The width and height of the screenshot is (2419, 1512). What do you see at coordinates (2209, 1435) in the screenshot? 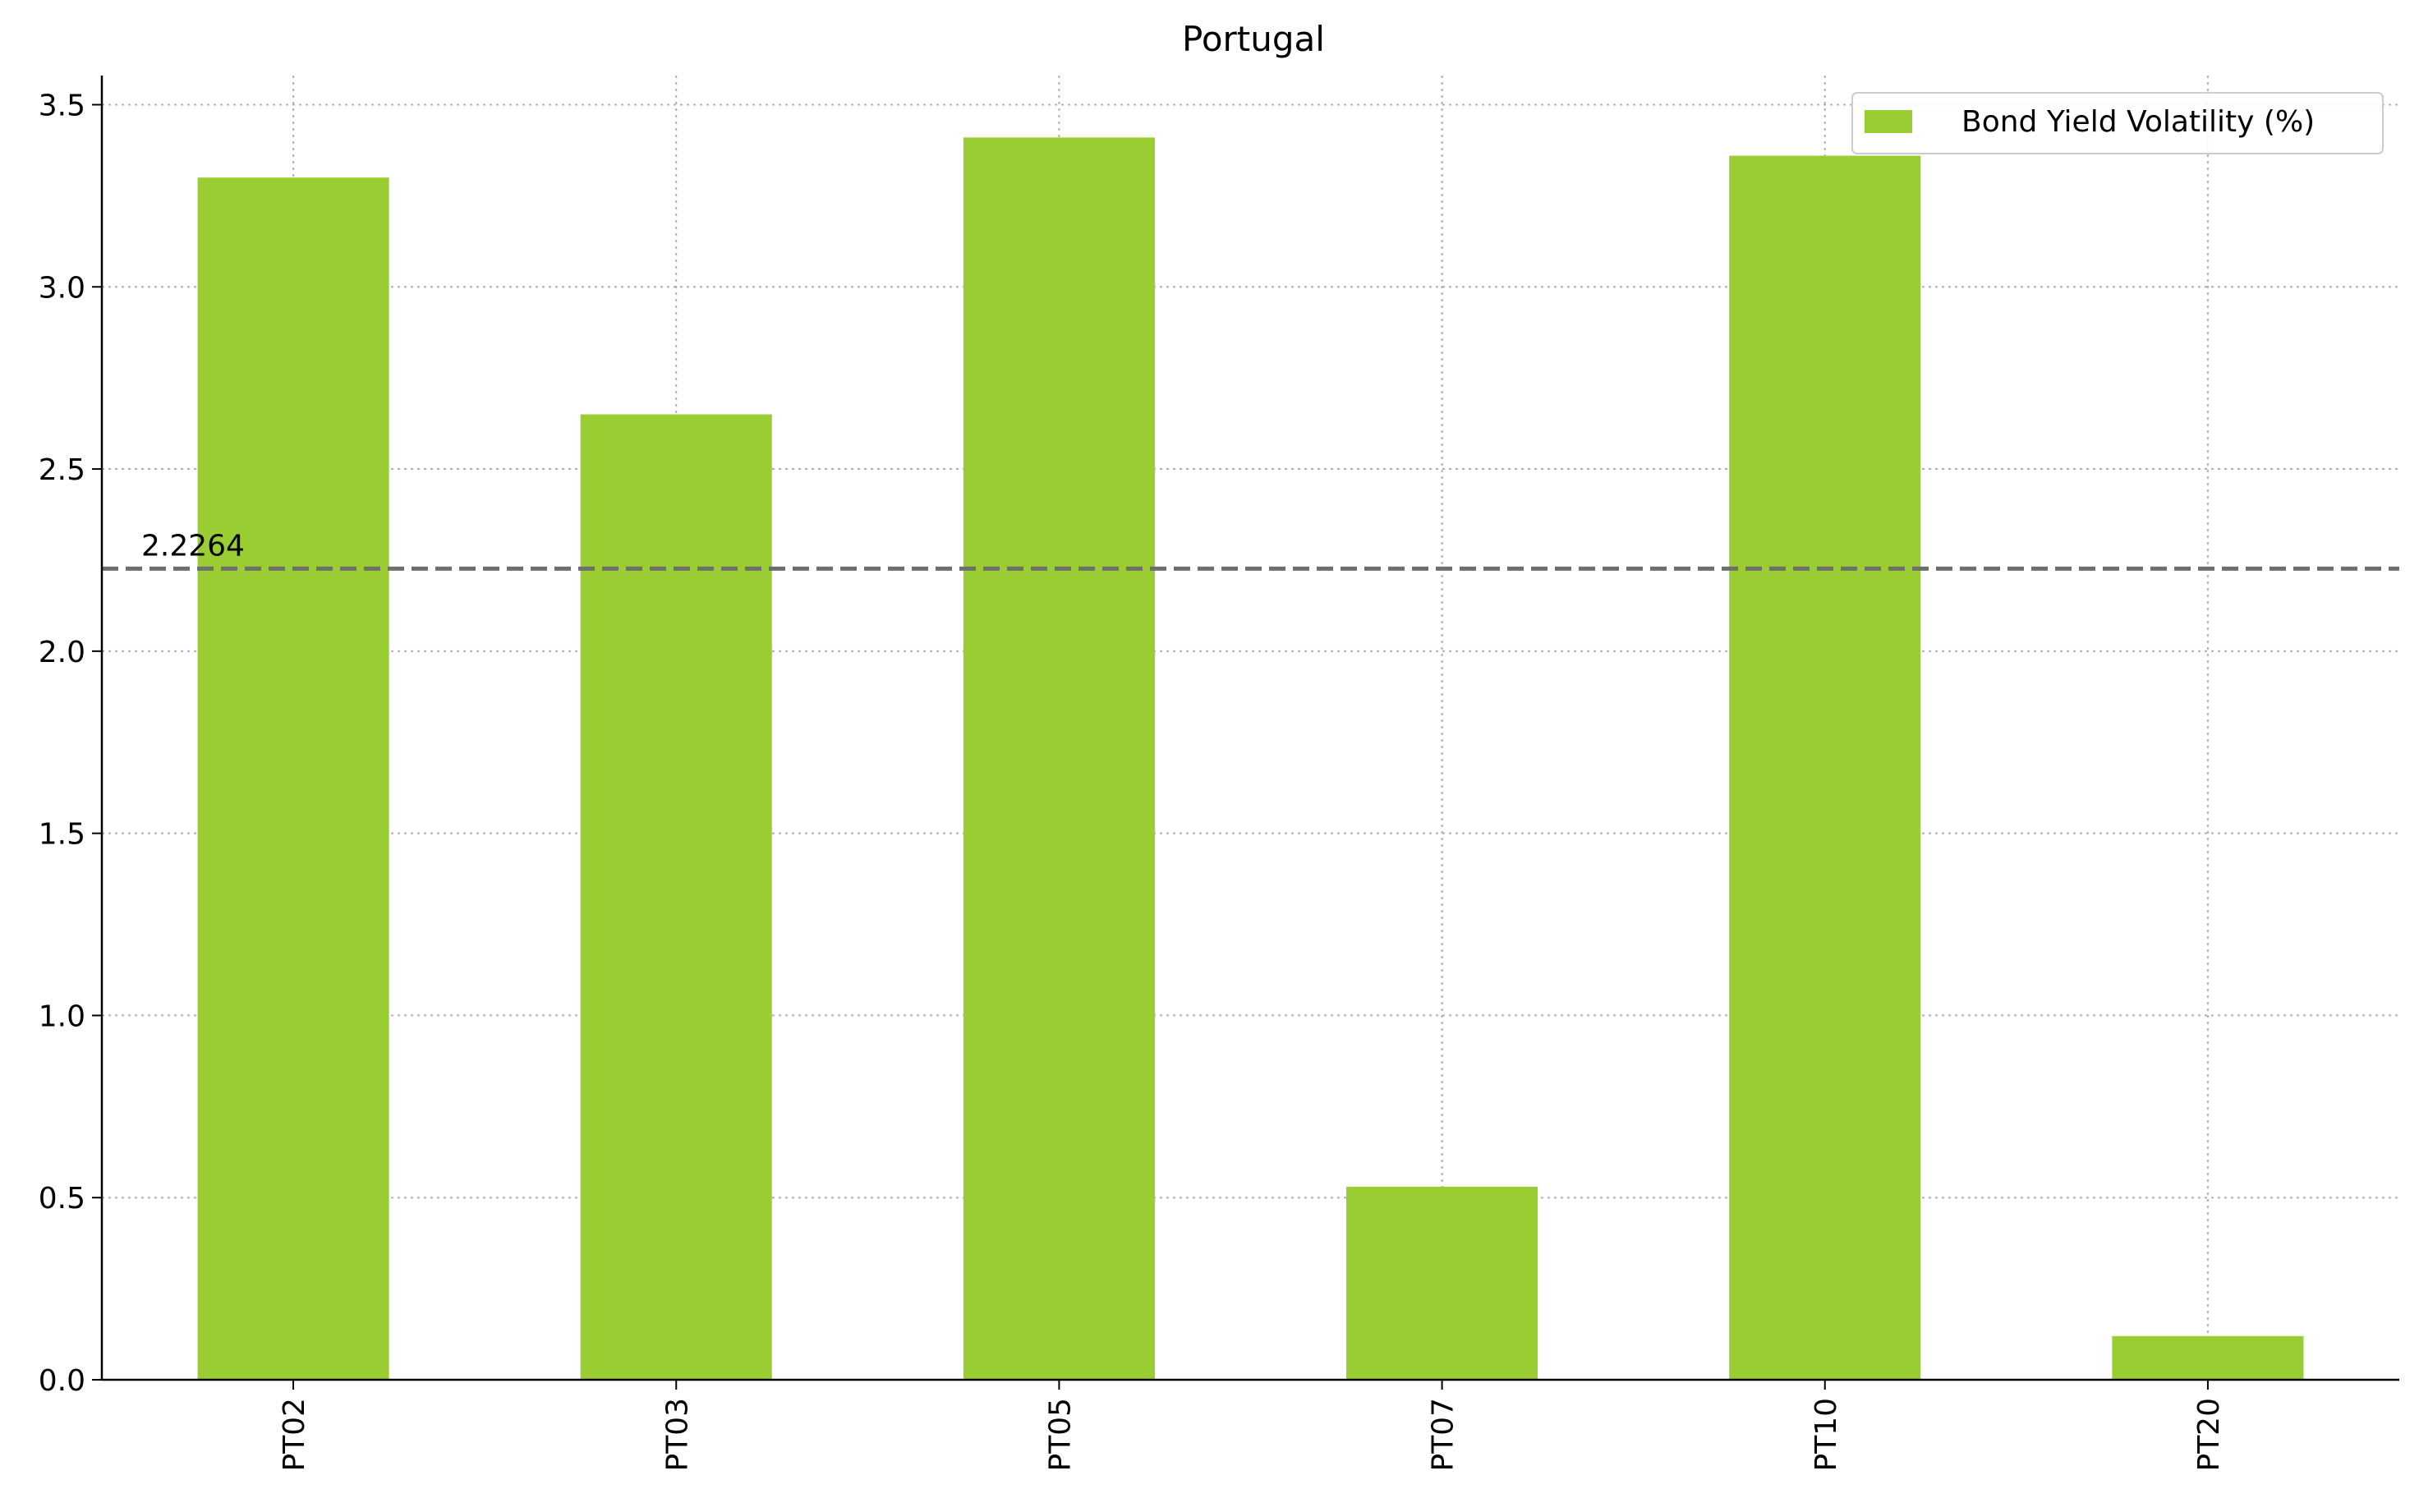
I see `x-tick-label: PT20` at bounding box center [2209, 1435].